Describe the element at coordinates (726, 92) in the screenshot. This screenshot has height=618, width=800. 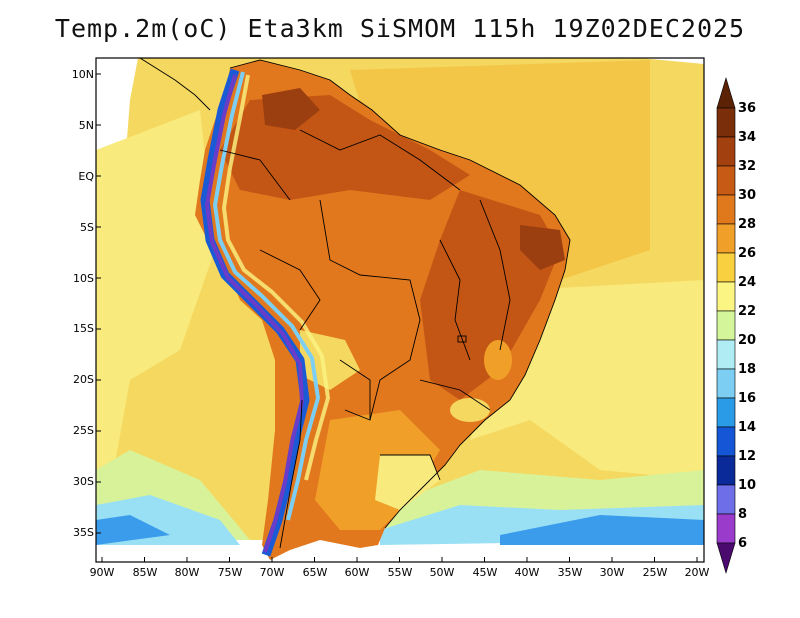
I see `colorbar-top-arrow` at that location.